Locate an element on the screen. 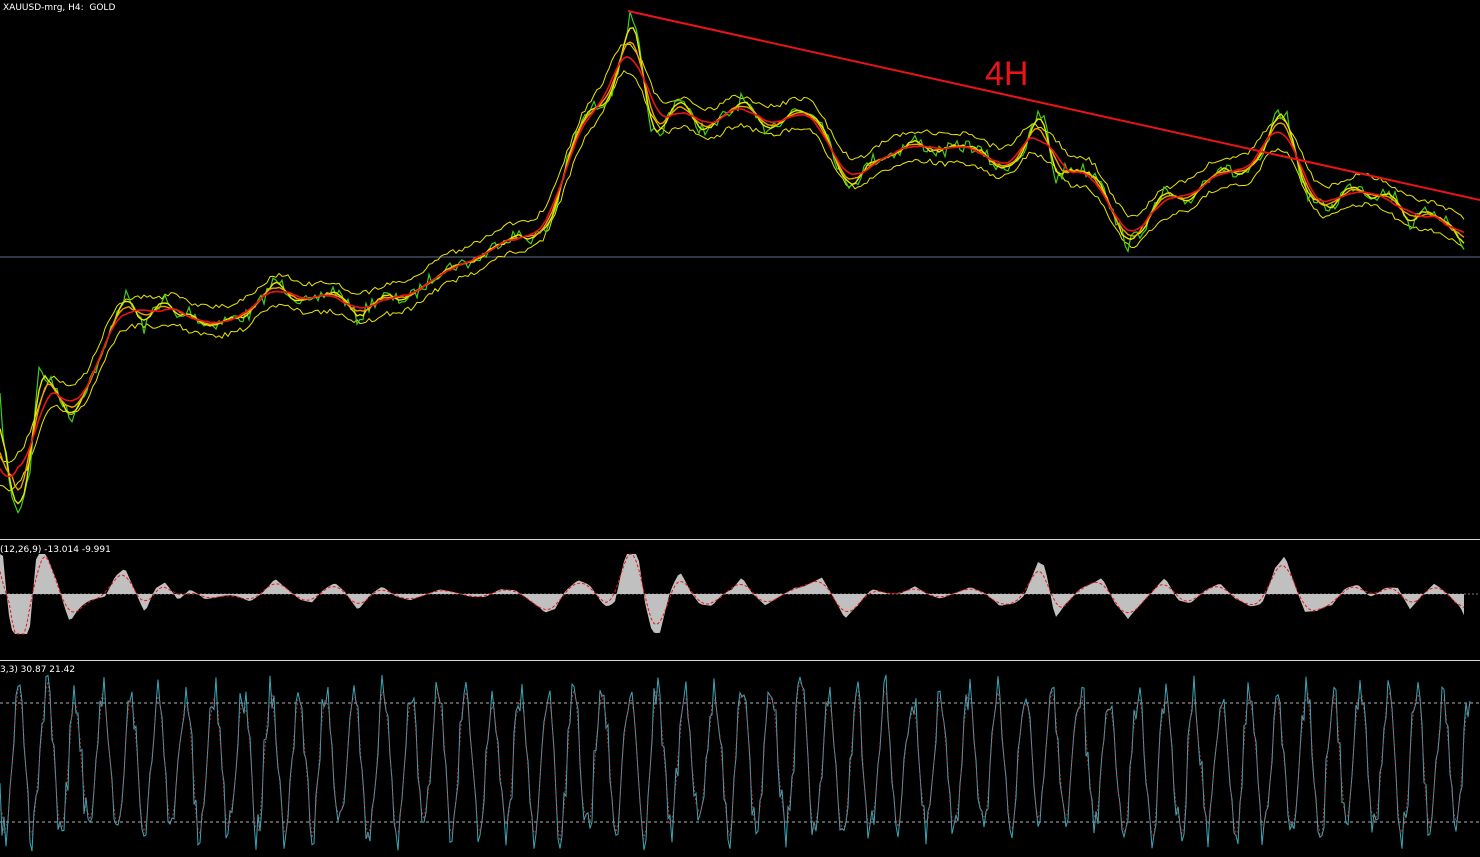 The image size is (1480, 857). macd-pane: (12,26,9) -13.014 -9.991 is located at coordinates (740, 600).